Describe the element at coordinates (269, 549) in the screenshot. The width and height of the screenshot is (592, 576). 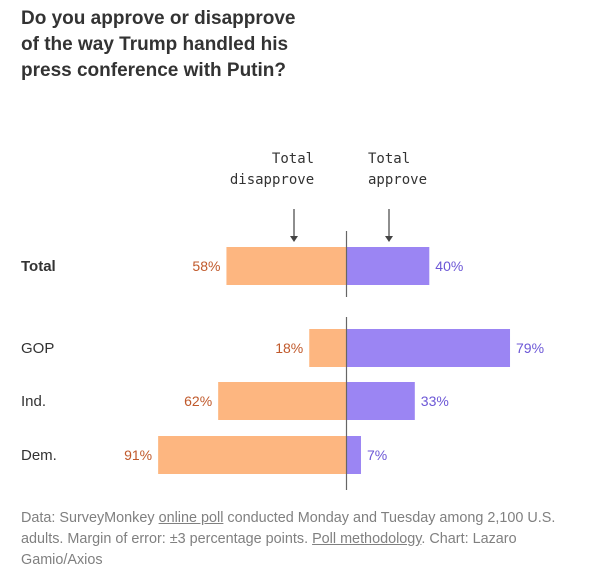
I see `source-text: . Chart: Lazaro Gamio/Axios` at that location.